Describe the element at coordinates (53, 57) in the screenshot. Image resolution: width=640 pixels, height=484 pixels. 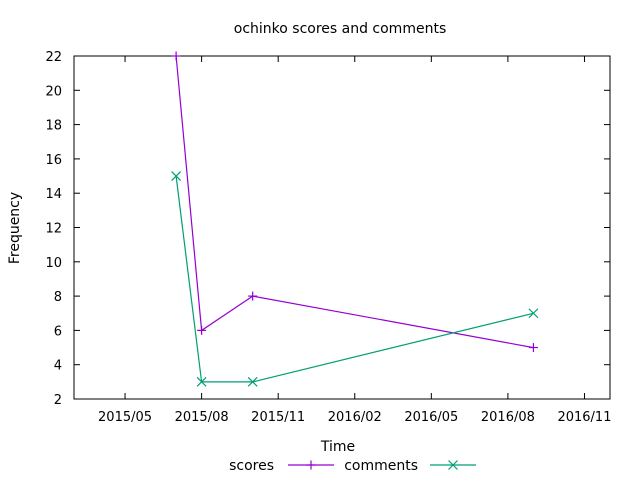
I see `y-tick-label: 22` at that location.